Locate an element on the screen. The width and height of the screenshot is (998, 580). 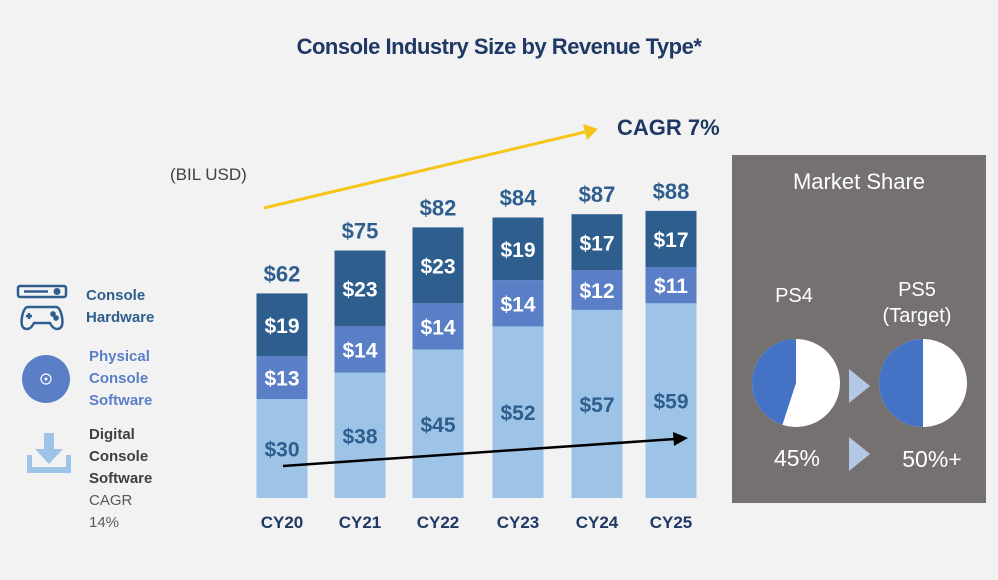
legend-digital-line1: Digital Console is located at coordinates (119, 445).